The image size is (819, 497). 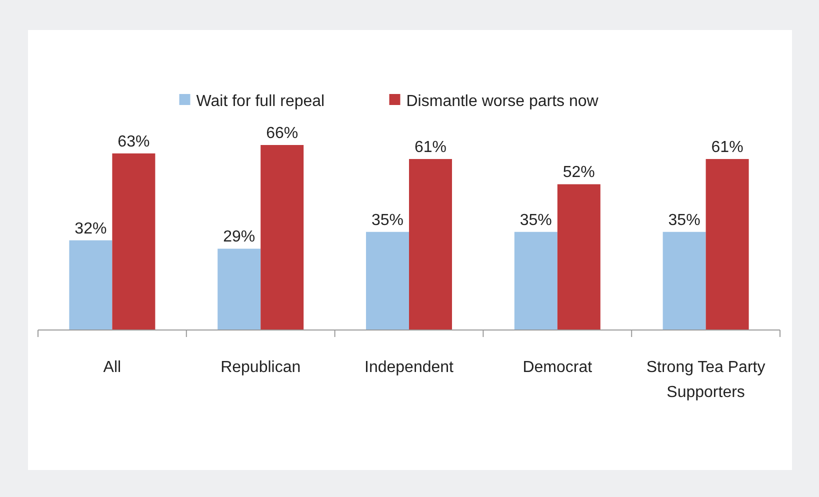 What do you see at coordinates (90, 229) in the screenshot?
I see `data-label: 32%` at bounding box center [90, 229].